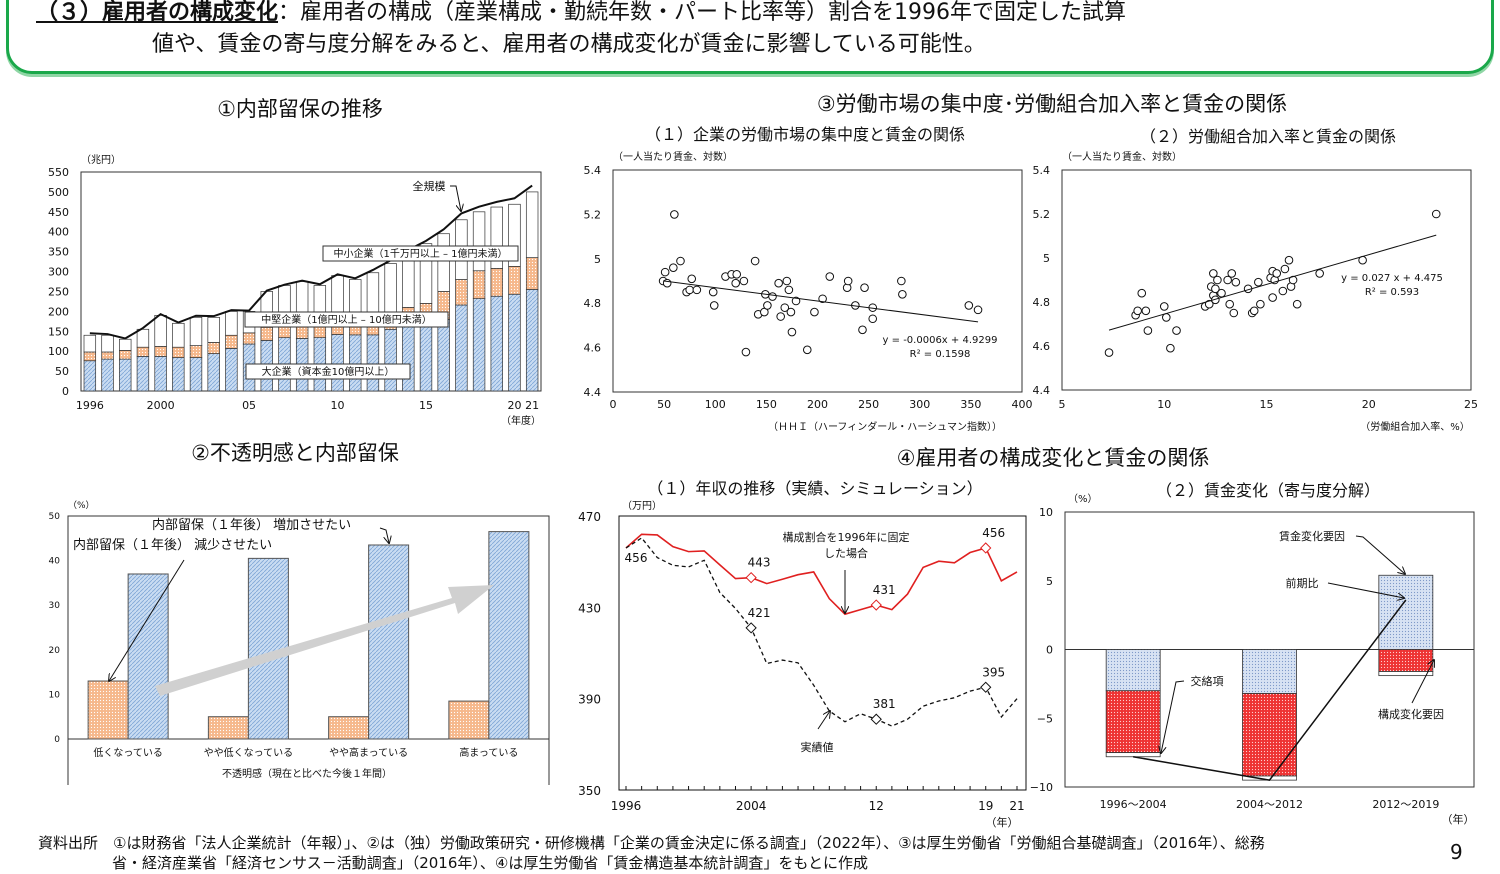 The height and width of the screenshot is (874, 1500). I want to click on y-tick-label: 550, so click(58, 172).